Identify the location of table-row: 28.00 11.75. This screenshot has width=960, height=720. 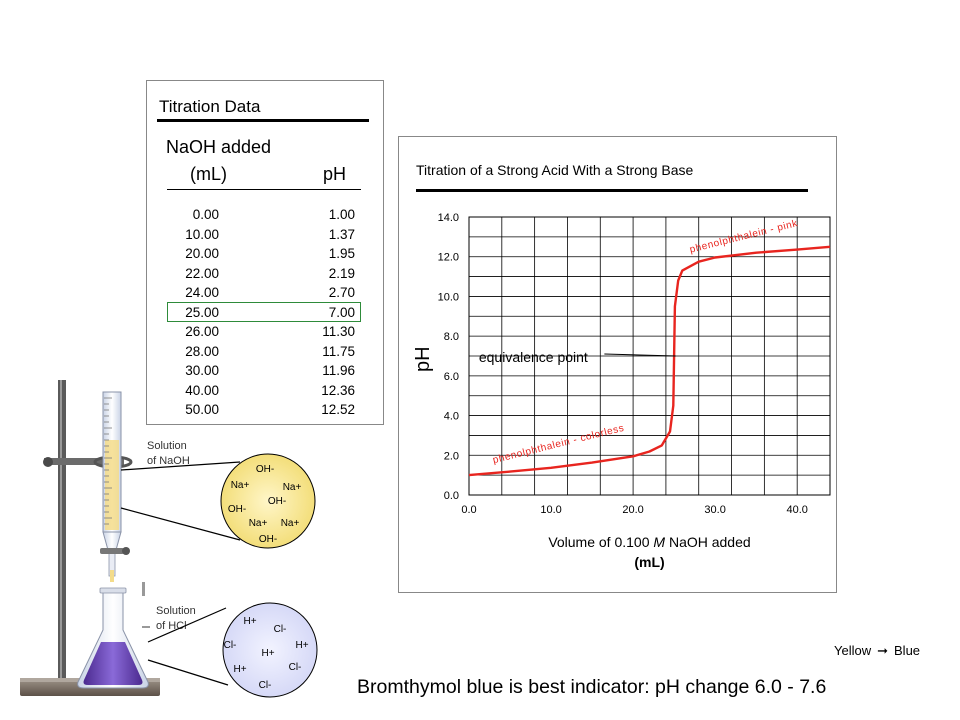
(261, 354).